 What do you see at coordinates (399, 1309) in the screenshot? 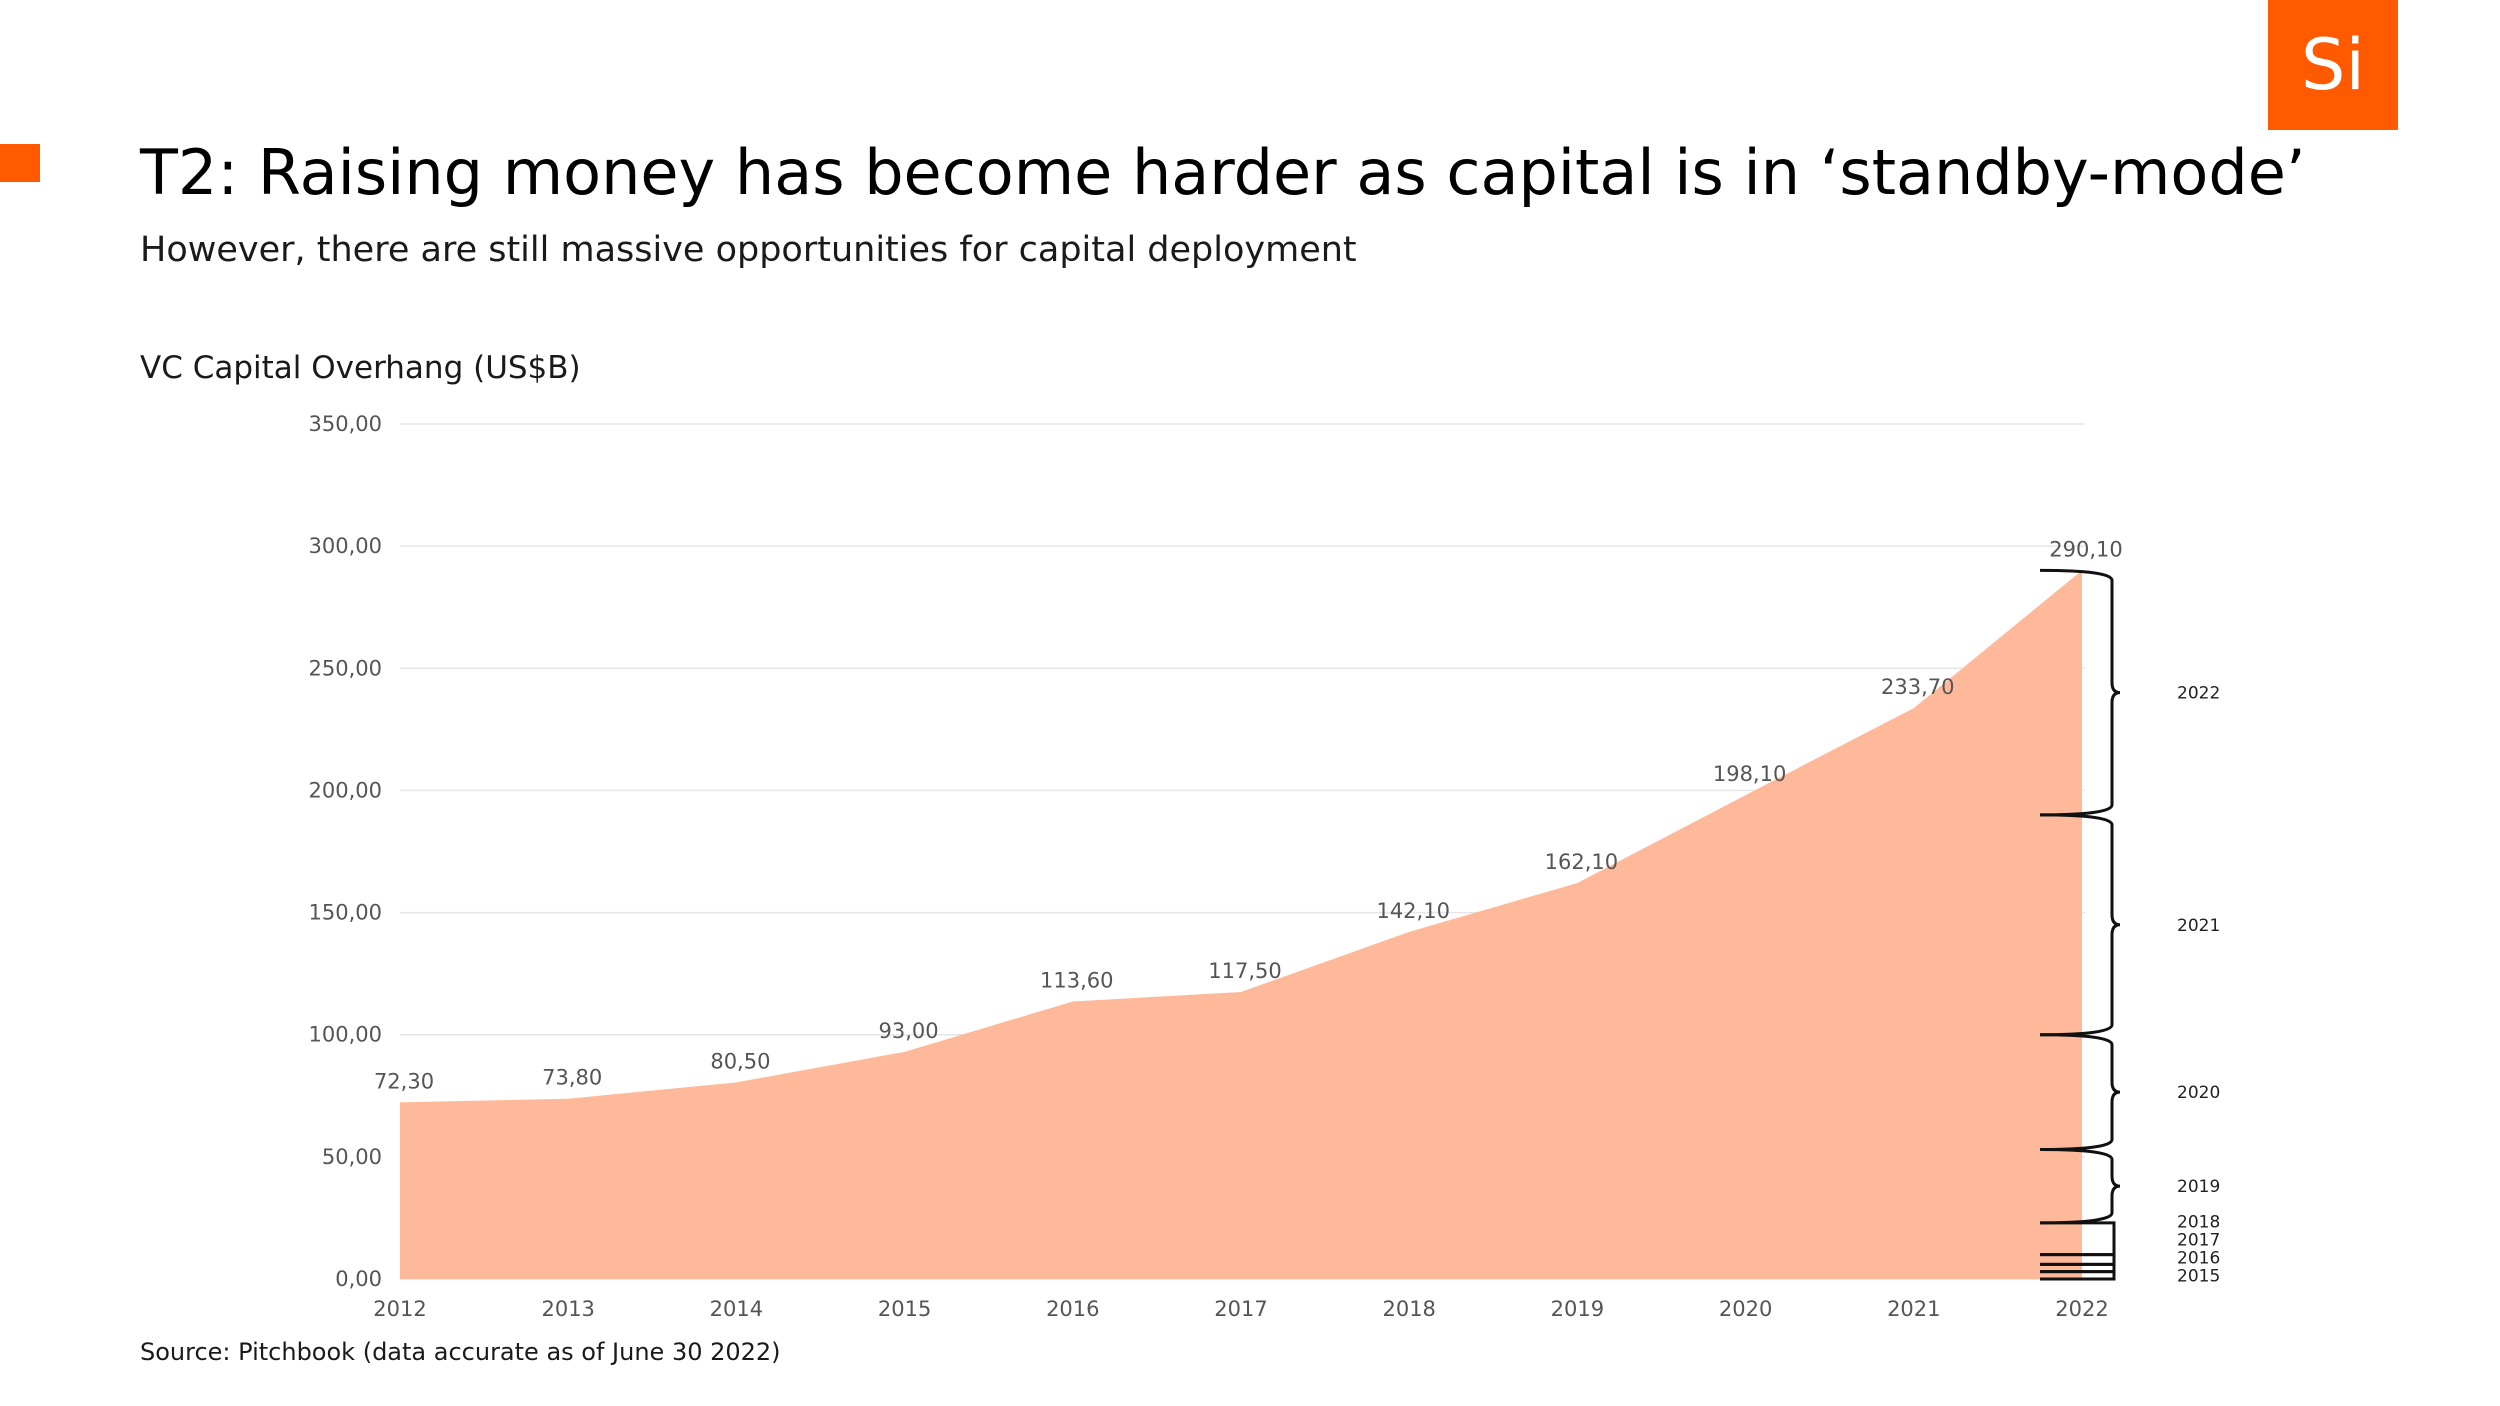
I see `x-tick-label: 2012` at bounding box center [399, 1309].